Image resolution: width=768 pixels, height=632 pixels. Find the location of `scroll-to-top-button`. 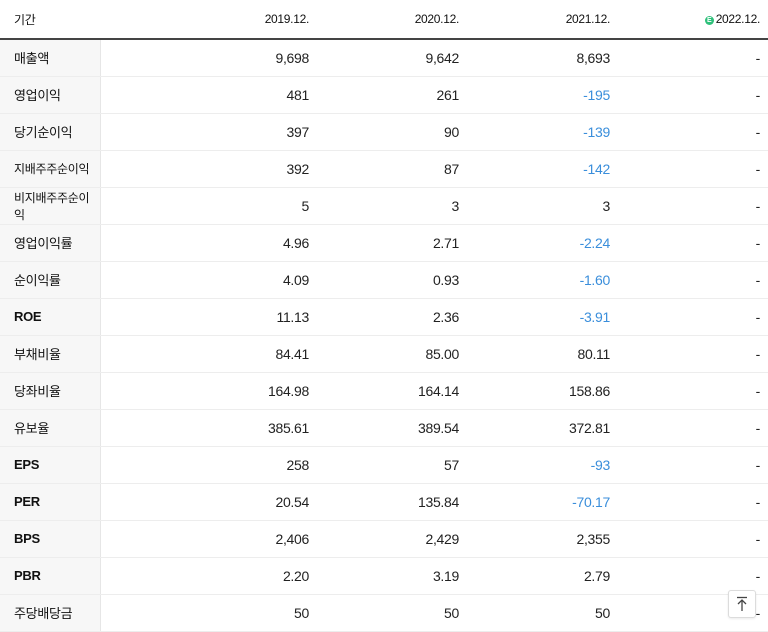

scroll-to-top-button is located at coordinates (742, 604).